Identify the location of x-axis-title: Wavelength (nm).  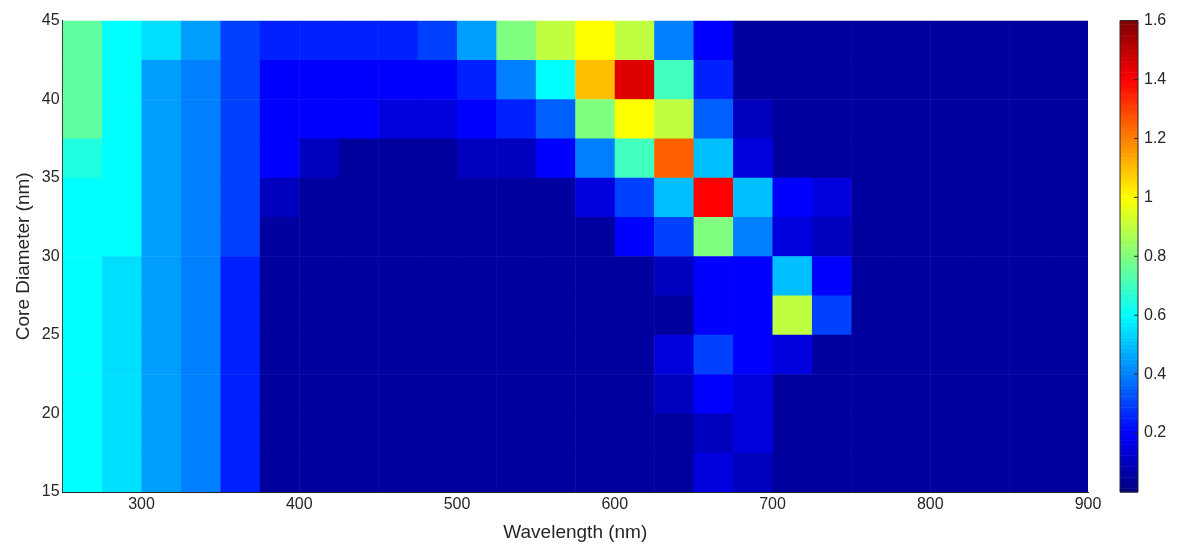
(575, 531).